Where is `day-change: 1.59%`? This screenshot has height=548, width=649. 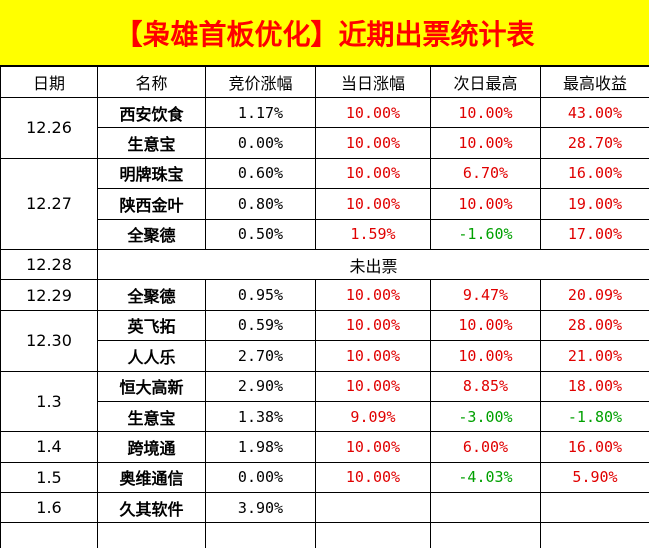 day-change: 1.59% is located at coordinates (373, 234).